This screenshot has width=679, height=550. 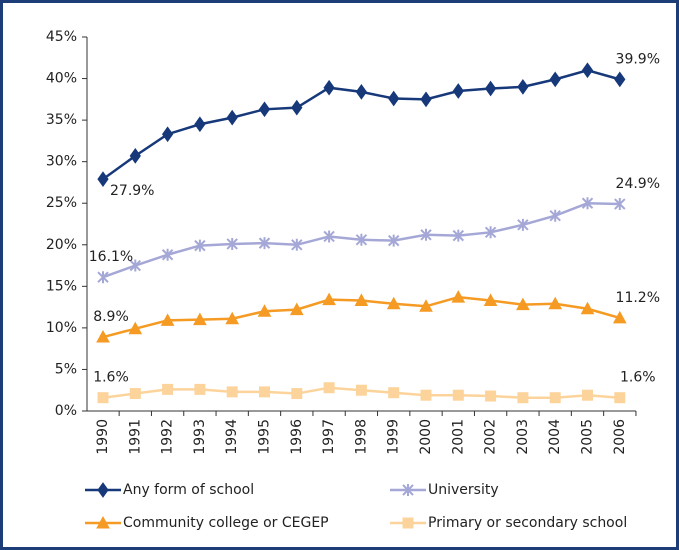 What do you see at coordinates (638, 298) in the screenshot?
I see `data-label: 11.2%` at bounding box center [638, 298].